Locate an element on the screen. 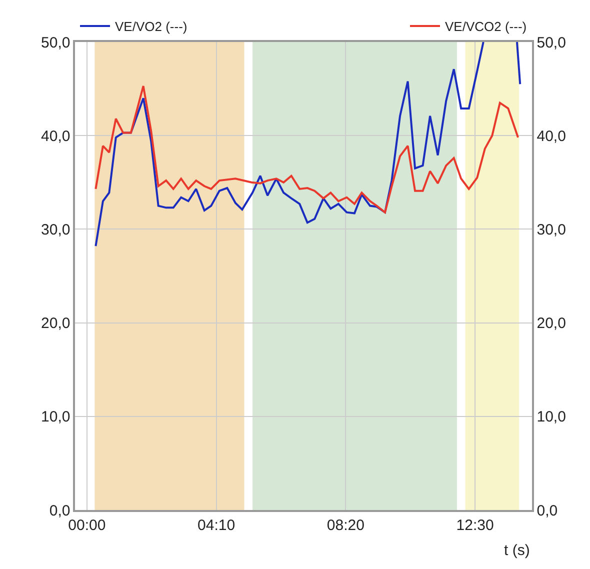 This screenshot has height=569, width=590. x-tick-label: 04:10 is located at coordinates (217, 525).